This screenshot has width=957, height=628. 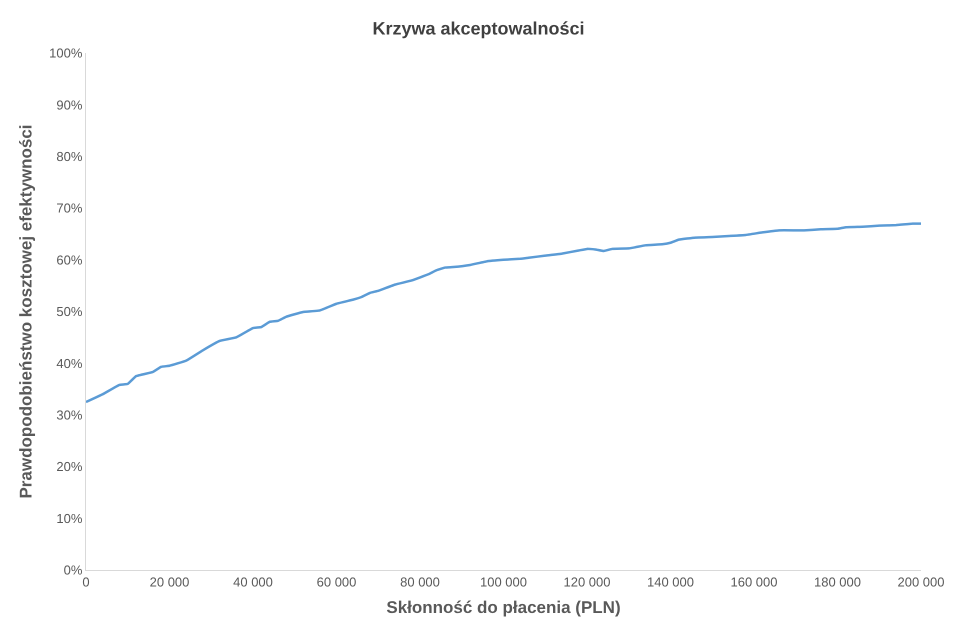 What do you see at coordinates (86, 582) in the screenshot?
I see `x-tick-label: 0` at bounding box center [86, 582].